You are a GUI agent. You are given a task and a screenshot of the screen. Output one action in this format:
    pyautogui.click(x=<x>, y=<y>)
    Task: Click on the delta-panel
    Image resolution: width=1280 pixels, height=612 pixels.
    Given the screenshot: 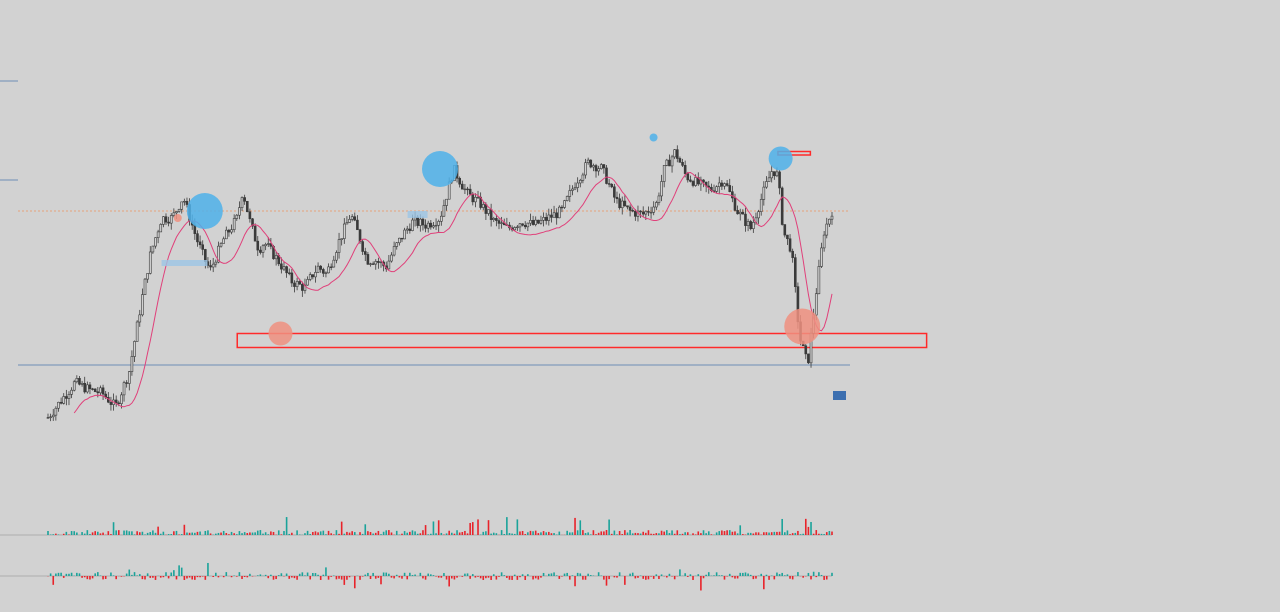 What is the action you would take?
    pyautogui.click(x=416, y=576)
    